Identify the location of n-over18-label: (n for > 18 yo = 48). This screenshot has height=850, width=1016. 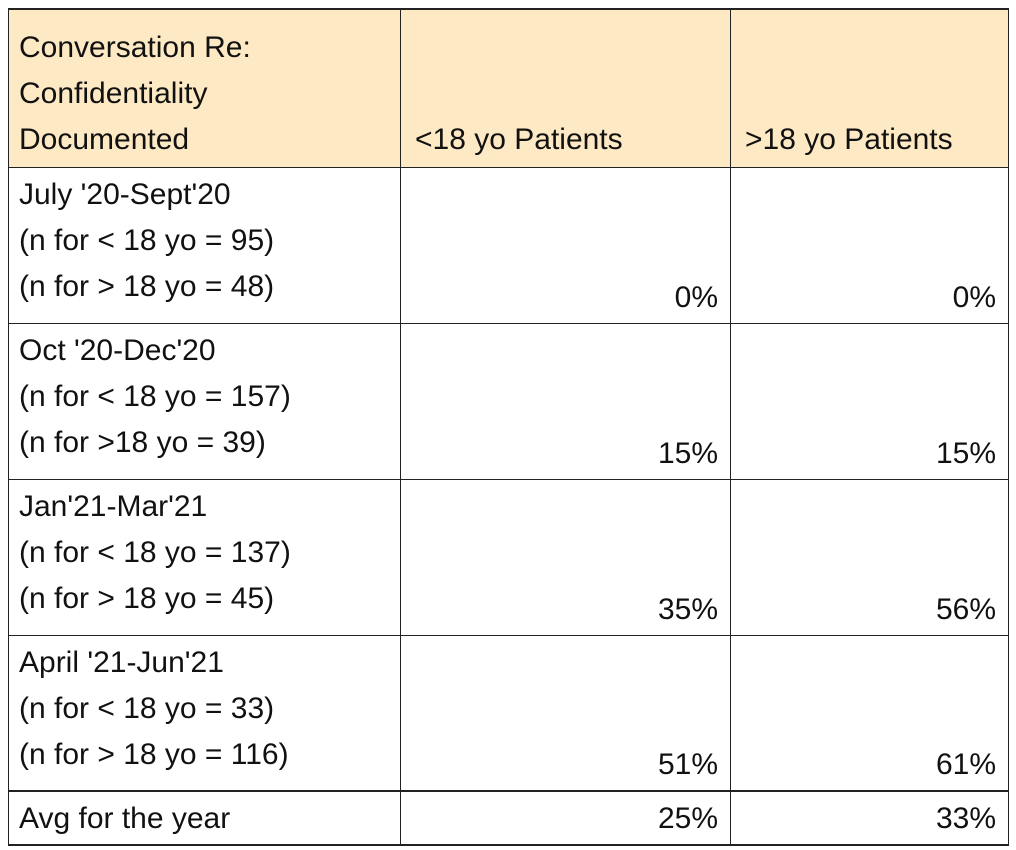
(147, 286).